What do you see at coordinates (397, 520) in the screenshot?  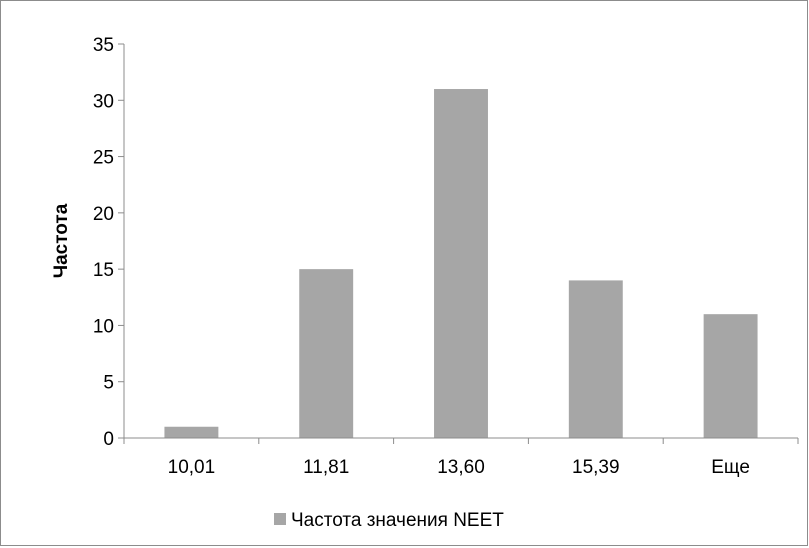 I see `legend-label-neet: Частота значения NEET` at bounding box center [397, 520].